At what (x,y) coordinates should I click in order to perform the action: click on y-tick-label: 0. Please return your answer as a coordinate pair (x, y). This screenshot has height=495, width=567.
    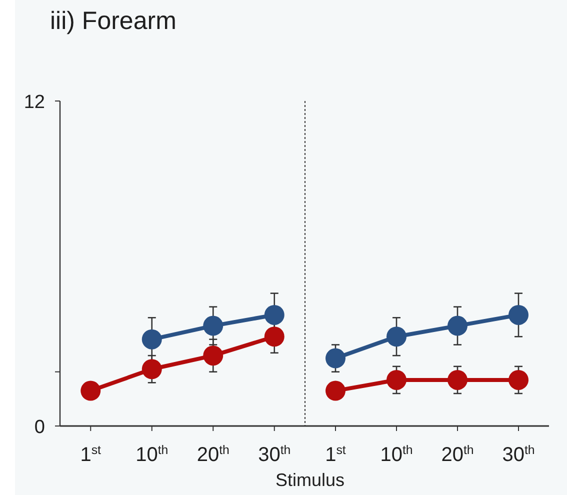
    Looking at the image, I should click on (39, 427).